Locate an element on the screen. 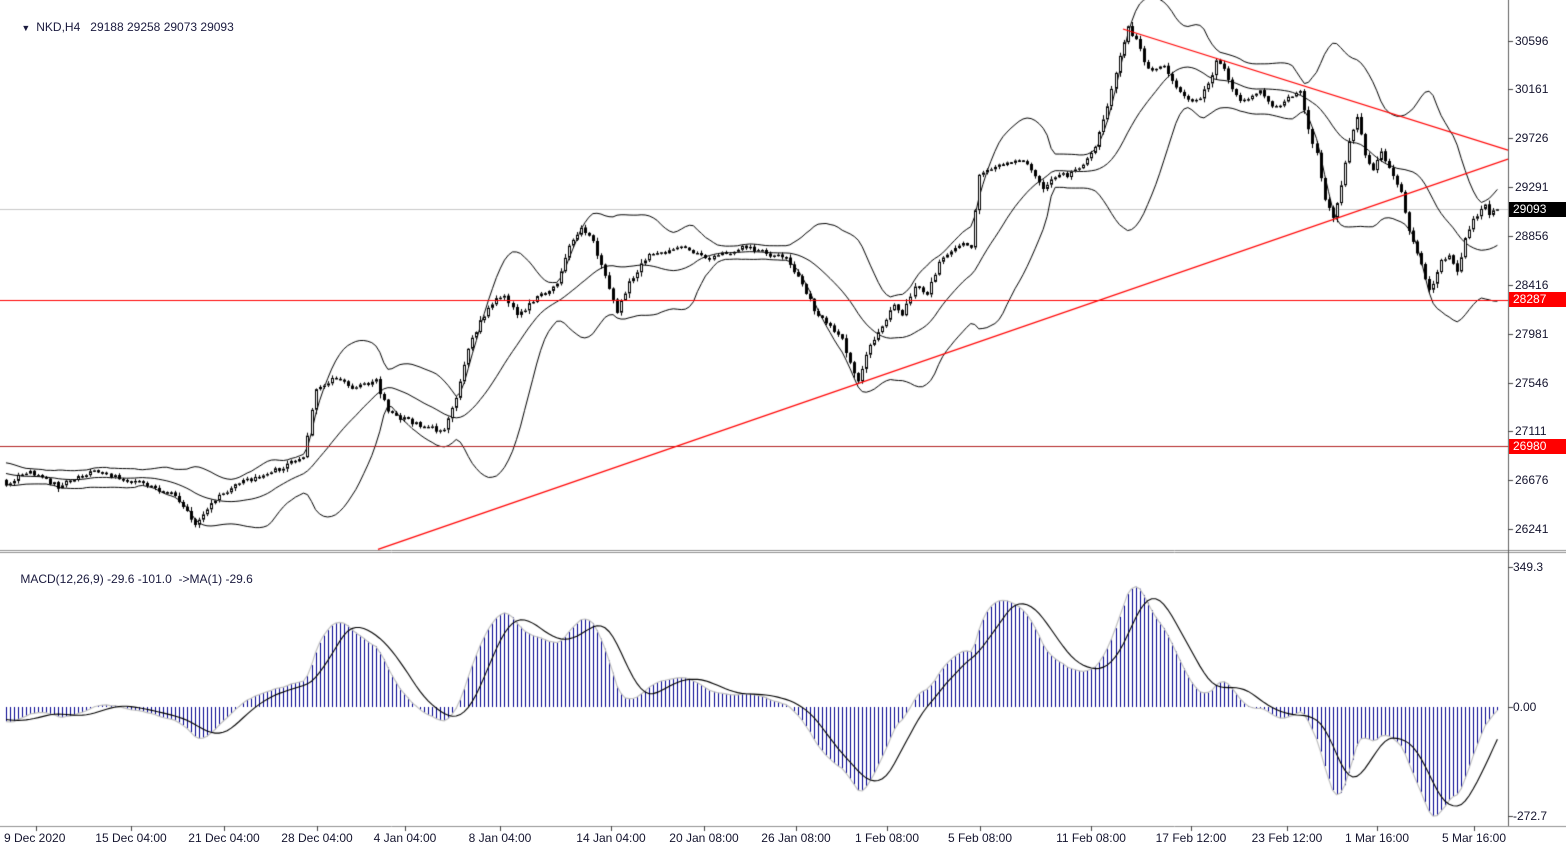 The image size is (1566, 850). price-axis-tick: 29291 is located at coordinates (1532, 187).